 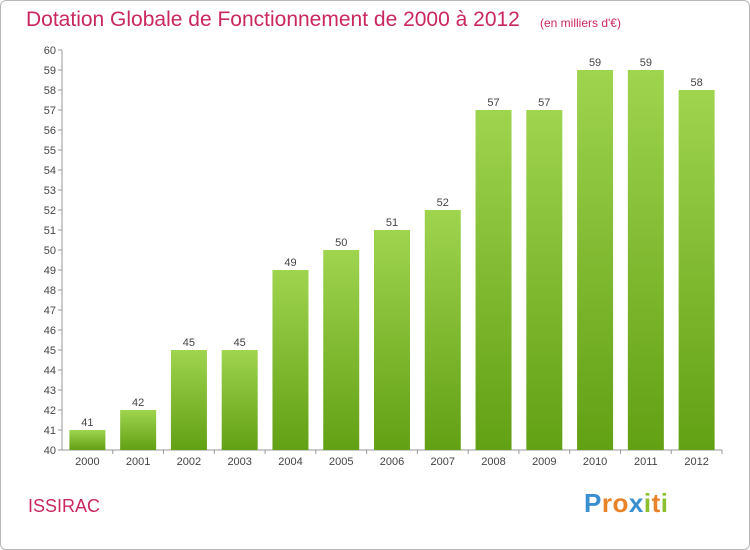 What do you see at coordinates (239, 400) in the screenshot?
I see `bar-2003` at bounding box center [239, 400].